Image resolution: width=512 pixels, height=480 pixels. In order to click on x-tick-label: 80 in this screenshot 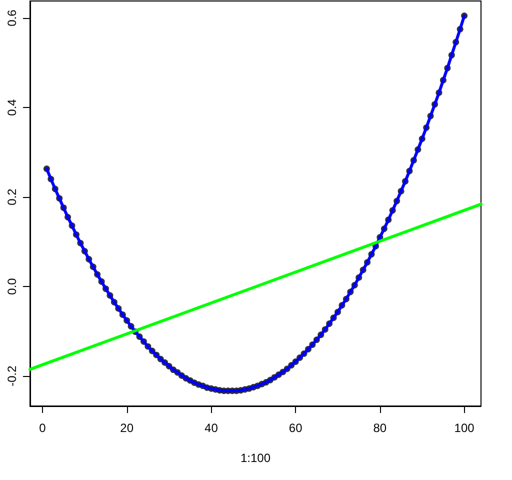, I will do `click(380, 428)`.